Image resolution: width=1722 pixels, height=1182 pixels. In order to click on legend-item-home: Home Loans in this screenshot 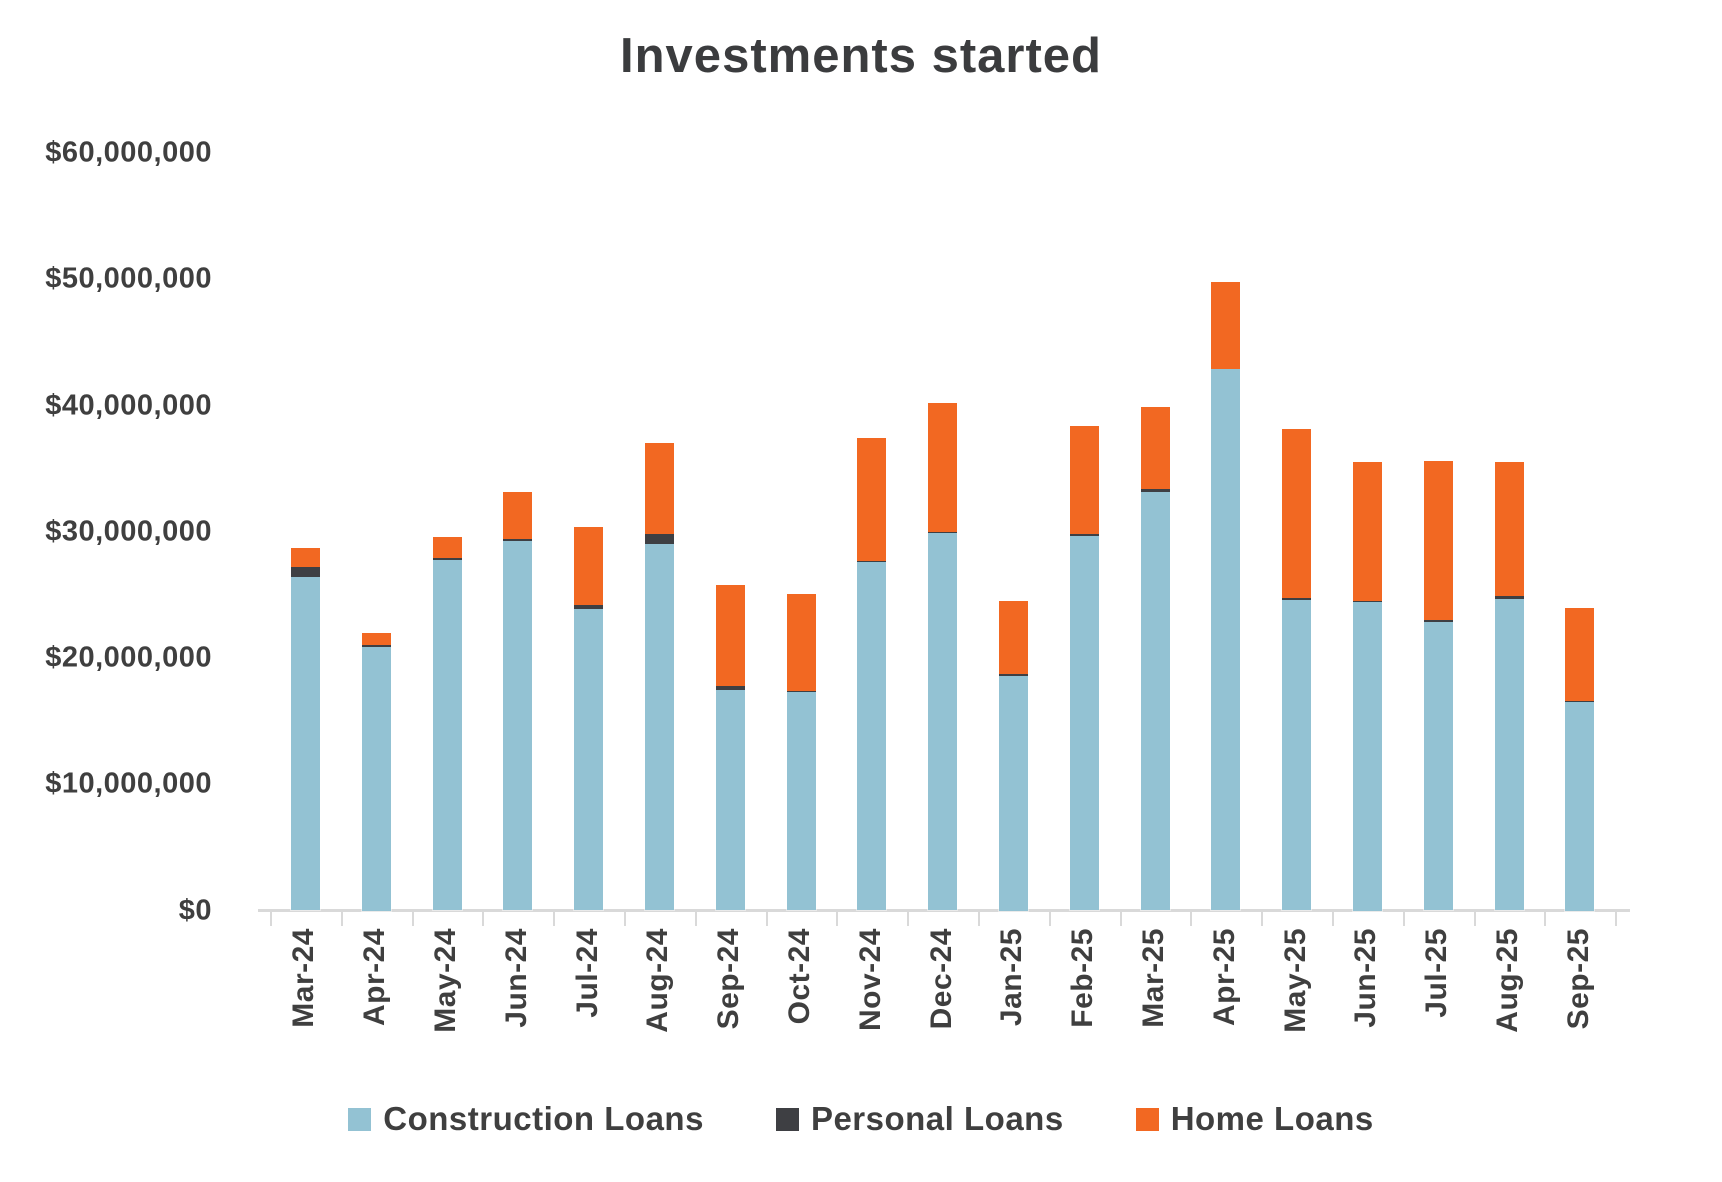, I will do `click(1254, 1119)`.